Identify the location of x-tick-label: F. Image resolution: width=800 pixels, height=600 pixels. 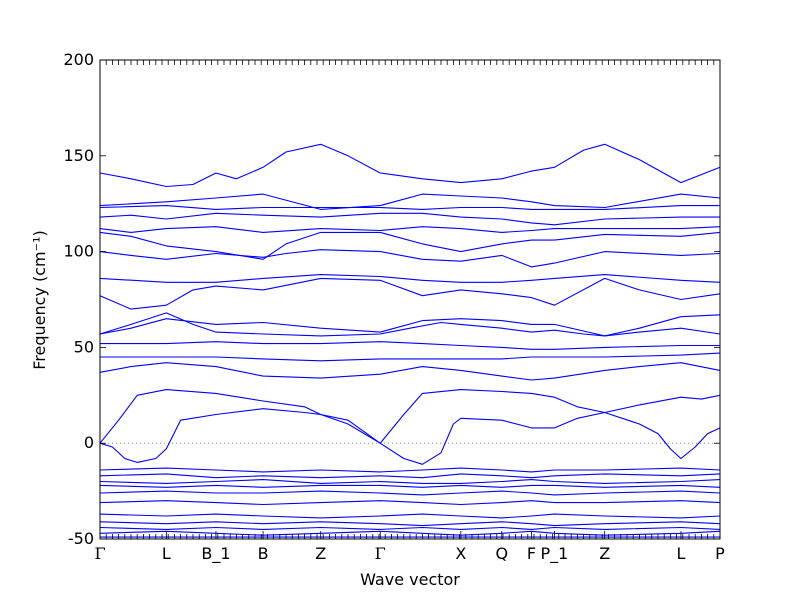
(531, 553).